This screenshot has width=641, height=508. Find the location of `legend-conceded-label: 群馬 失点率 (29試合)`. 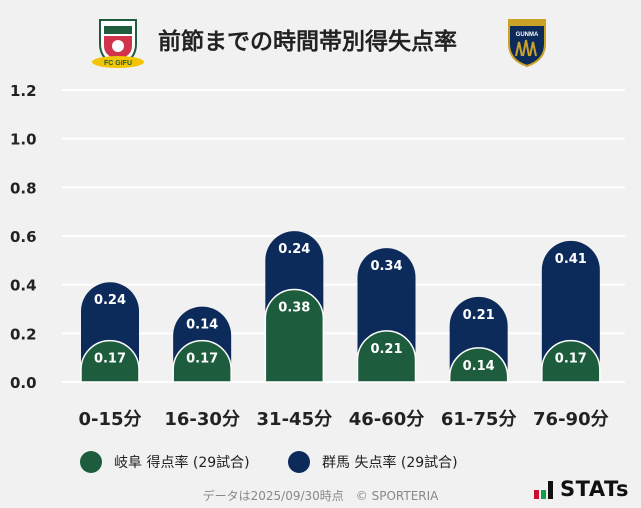

legend-conceded-label: 群馬 失点率 (29試合) is located at coordinates (390, 463).